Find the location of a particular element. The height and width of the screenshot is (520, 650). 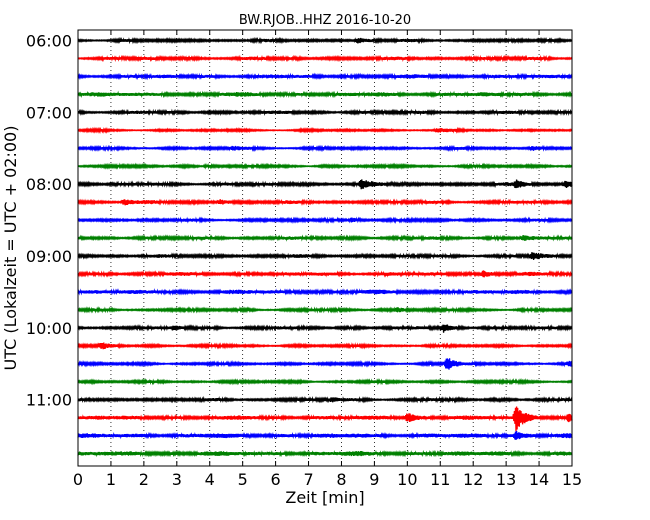

x-tick-label: 11 is located at coordinates (440, 479).